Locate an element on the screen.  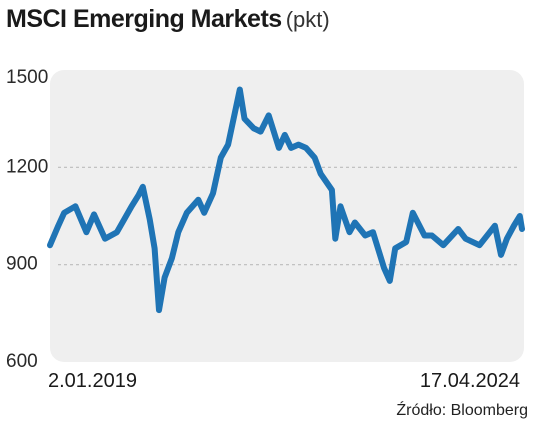
chart-title: MSCI Emerging Markets (pkt) is located at coordinates (168, 19).